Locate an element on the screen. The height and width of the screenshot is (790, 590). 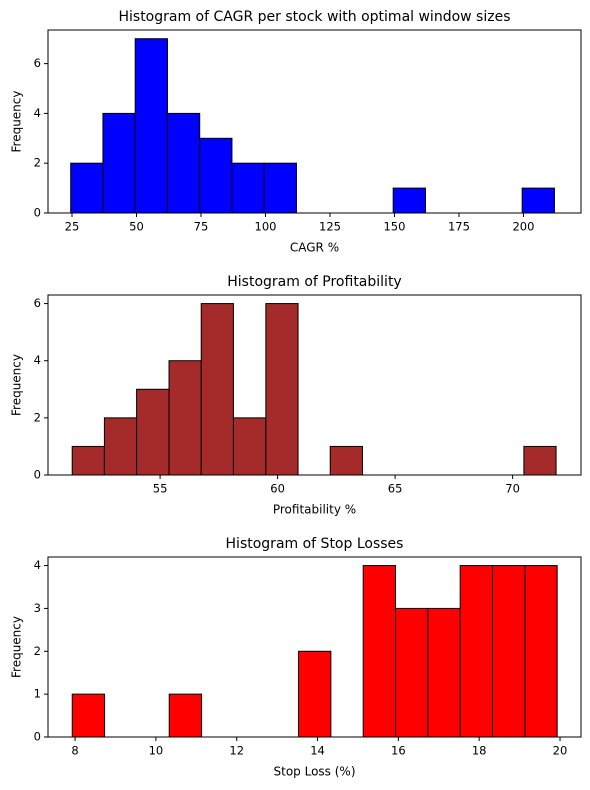
x-tick-label: 20 is located at coordinates (560, 751).